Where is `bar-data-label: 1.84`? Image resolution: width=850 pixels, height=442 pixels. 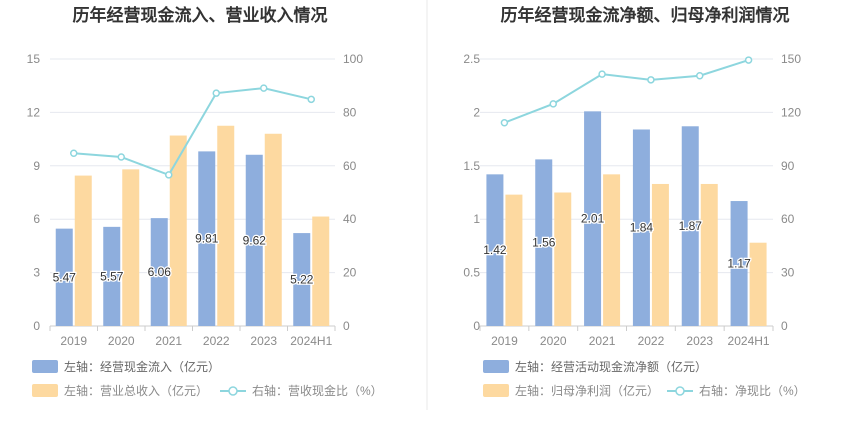 bar-data-label: 1.84 is located at coordinates (642, 228).